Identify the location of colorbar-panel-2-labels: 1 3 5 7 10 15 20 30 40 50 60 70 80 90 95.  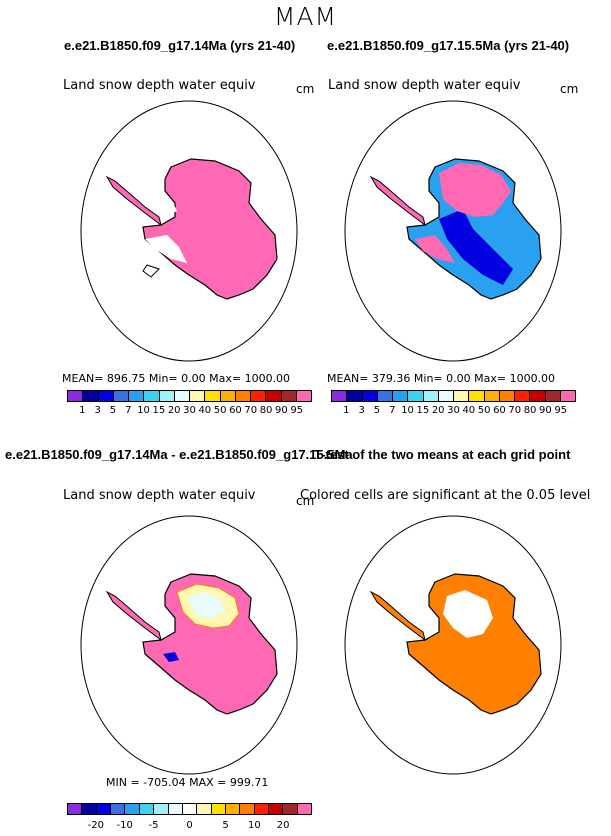
(453, 411).